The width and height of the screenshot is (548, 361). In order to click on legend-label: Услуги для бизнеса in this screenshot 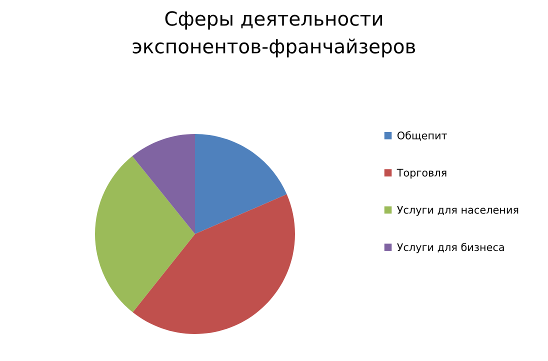, I will do `click(450, 248)`.